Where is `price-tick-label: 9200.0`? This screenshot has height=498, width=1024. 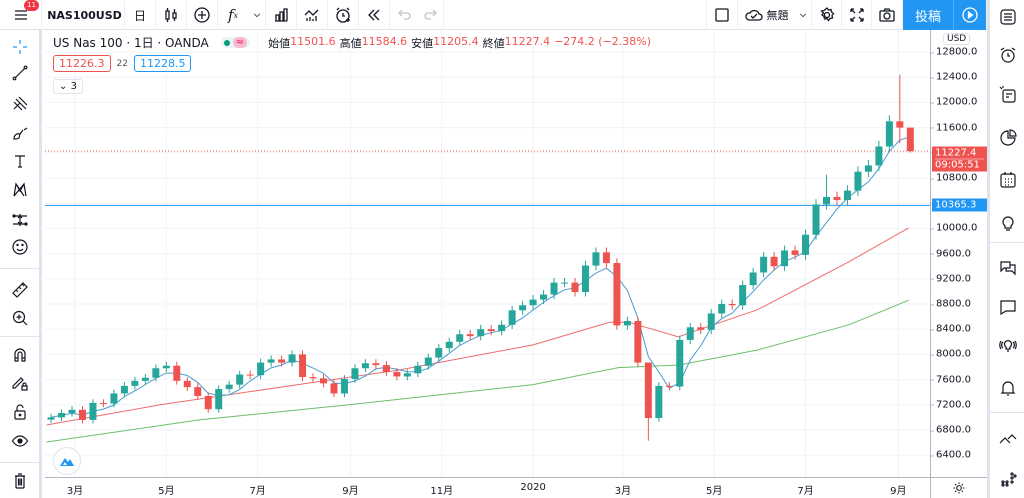
price-tick-label: 9200.0 is located at coordinates (950, 279).